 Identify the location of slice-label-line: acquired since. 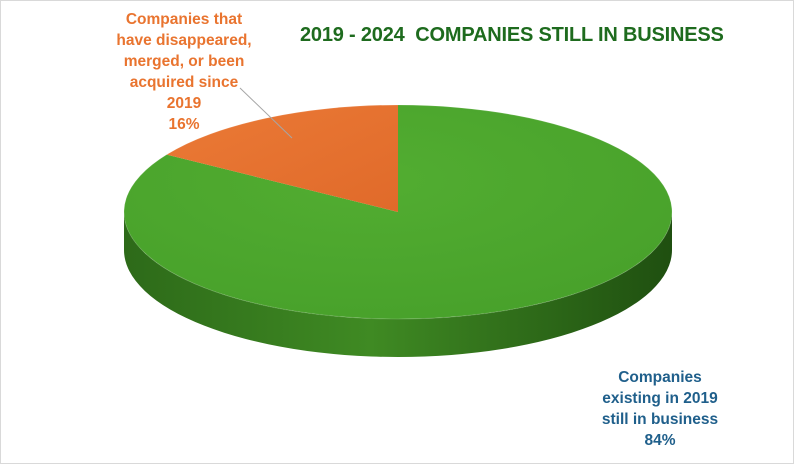
(184, 82).